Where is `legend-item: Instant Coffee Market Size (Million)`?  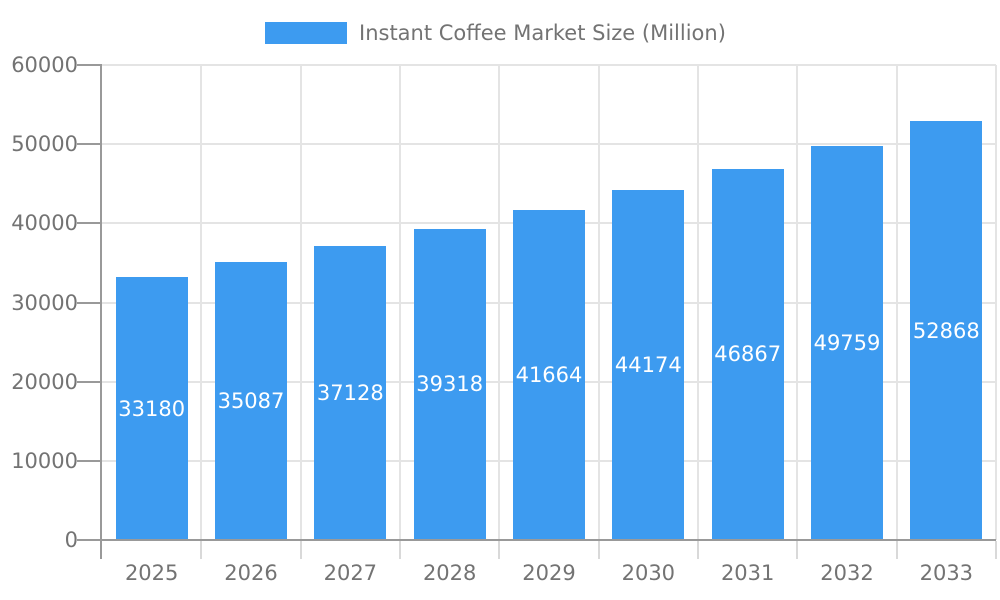
legend-item: Instant Coffee Market Size (Million) is located at coordinates (495, 33).